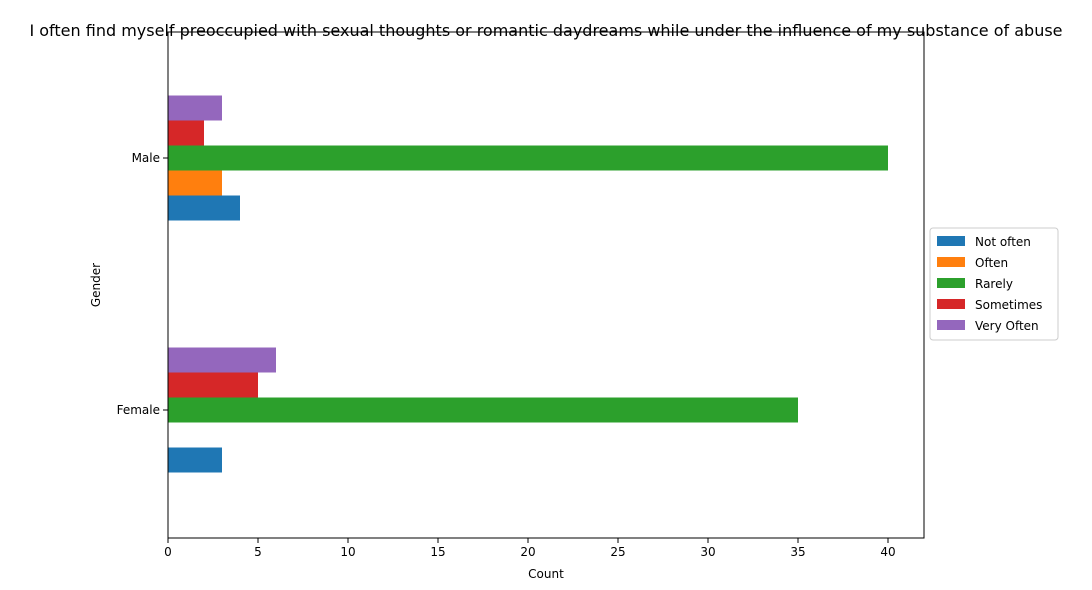 The image size is (1092, 590). Describe the element at coordinates (617, 552) in the screenshot. I see `x-tick-label: 25` at that location.